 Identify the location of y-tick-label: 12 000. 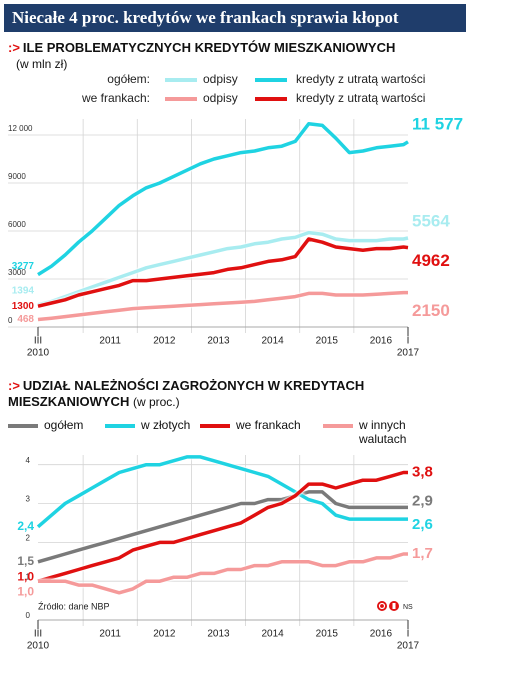
(20, 128).